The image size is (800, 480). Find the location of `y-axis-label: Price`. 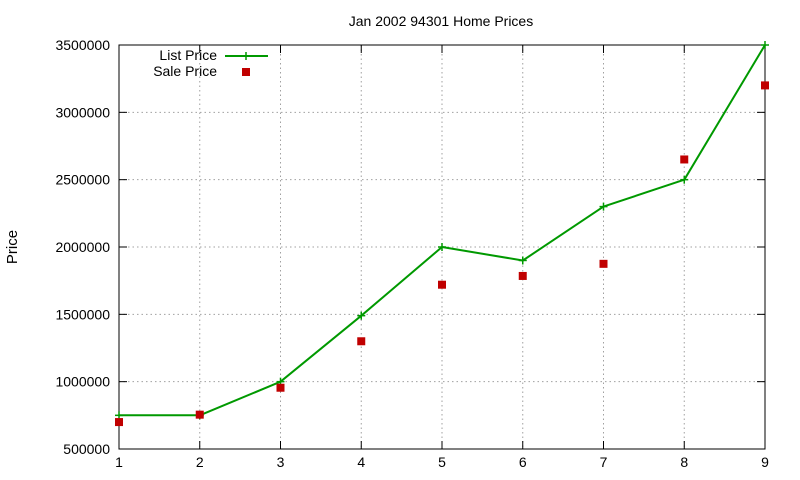

y-axis-label: Price is located at coordinates (12, 247).